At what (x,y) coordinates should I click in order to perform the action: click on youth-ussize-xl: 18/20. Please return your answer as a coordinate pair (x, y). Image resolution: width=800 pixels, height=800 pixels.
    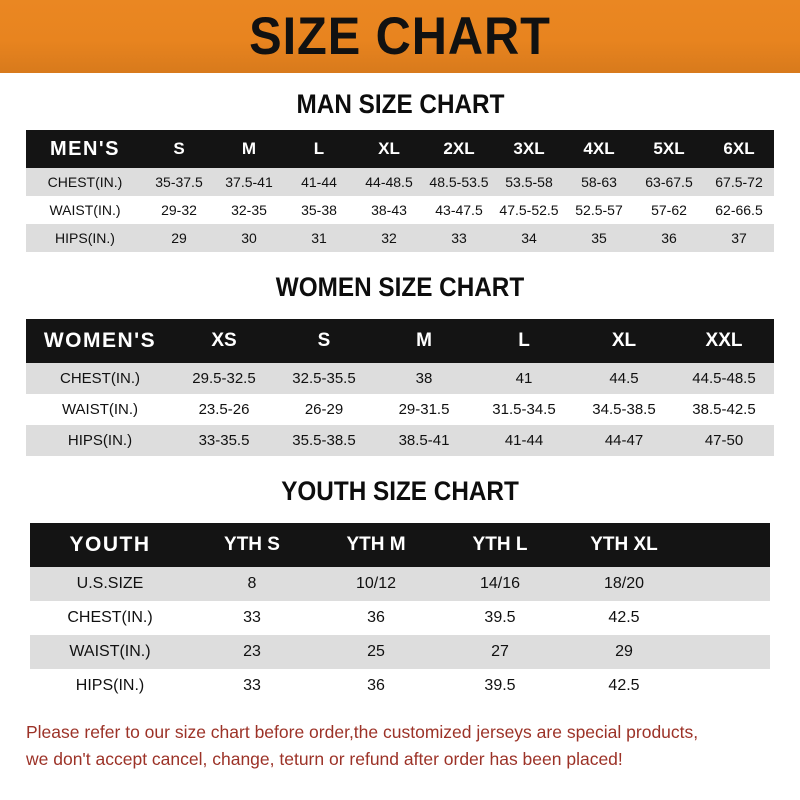
    Looking at the image, I should click on (624, 584).